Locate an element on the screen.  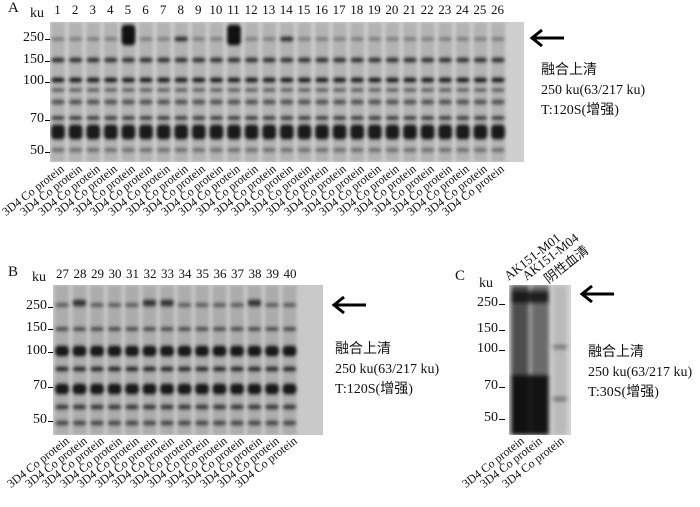
panel-a-annotation-line-2: 250 ku(63/217 ku) is located at coordinates (593, 90).